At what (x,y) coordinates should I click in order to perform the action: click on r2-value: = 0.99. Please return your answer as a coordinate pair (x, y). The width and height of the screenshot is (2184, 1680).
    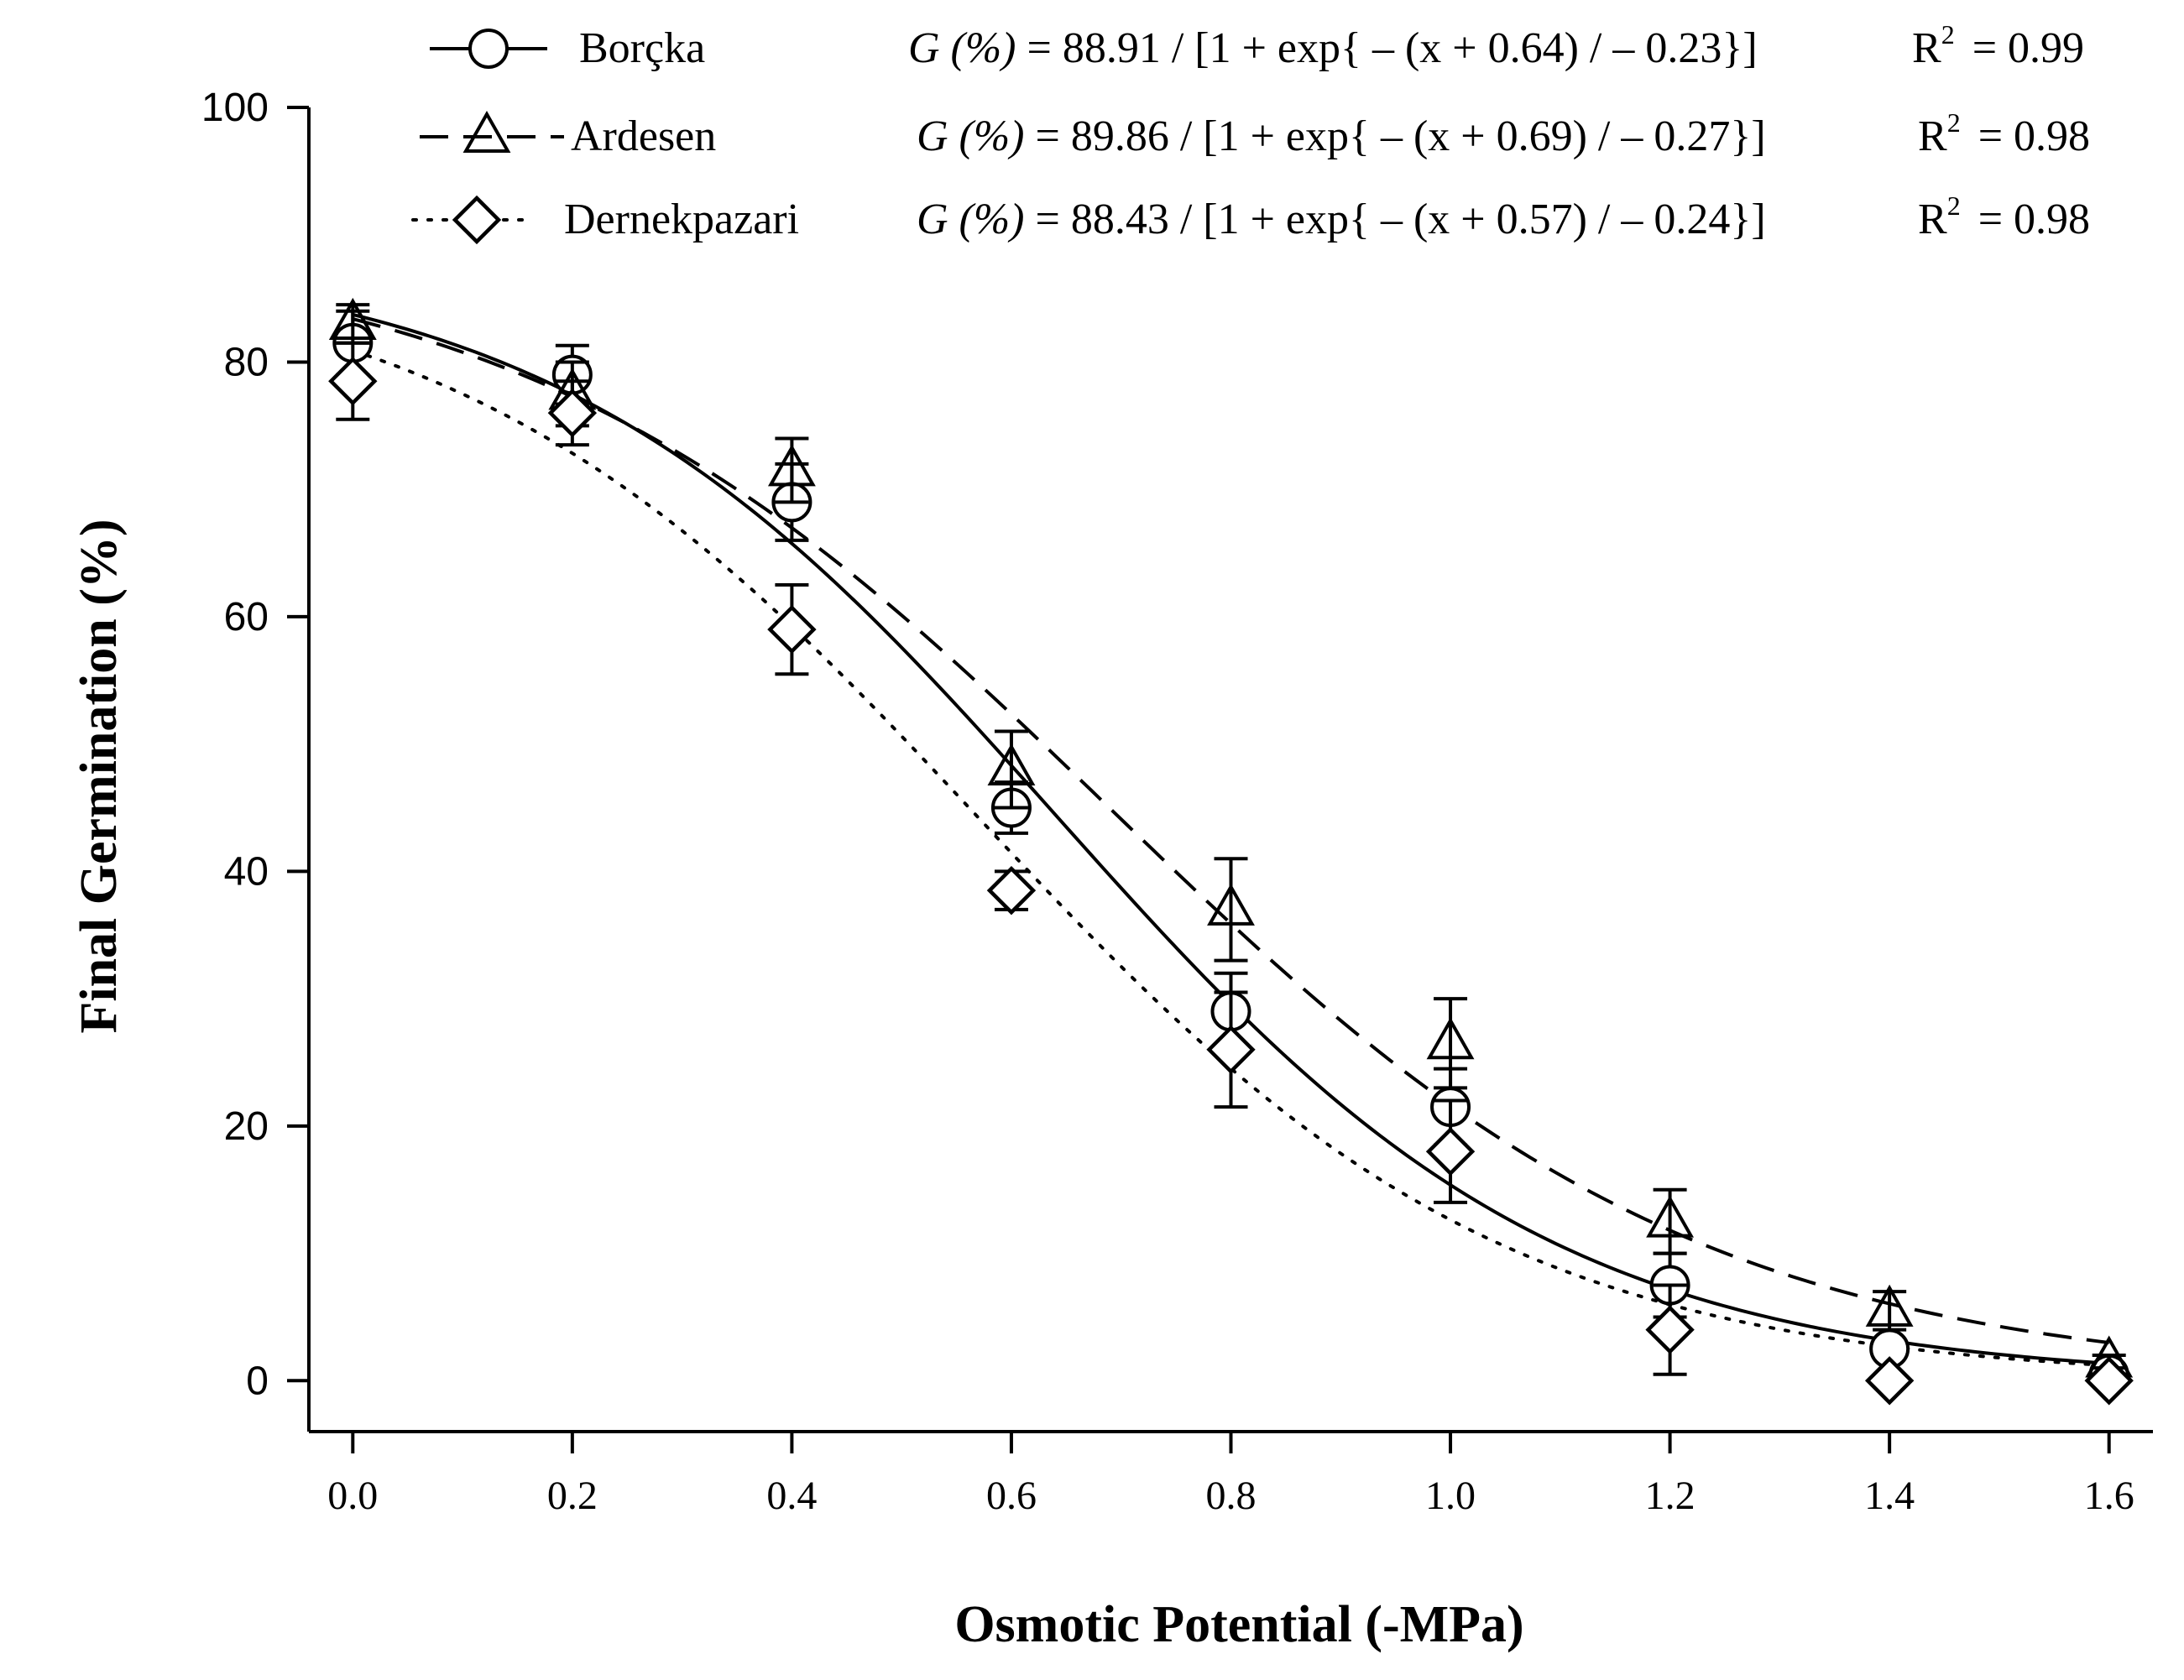
    Looking at the image, I should click on (2023, 48).